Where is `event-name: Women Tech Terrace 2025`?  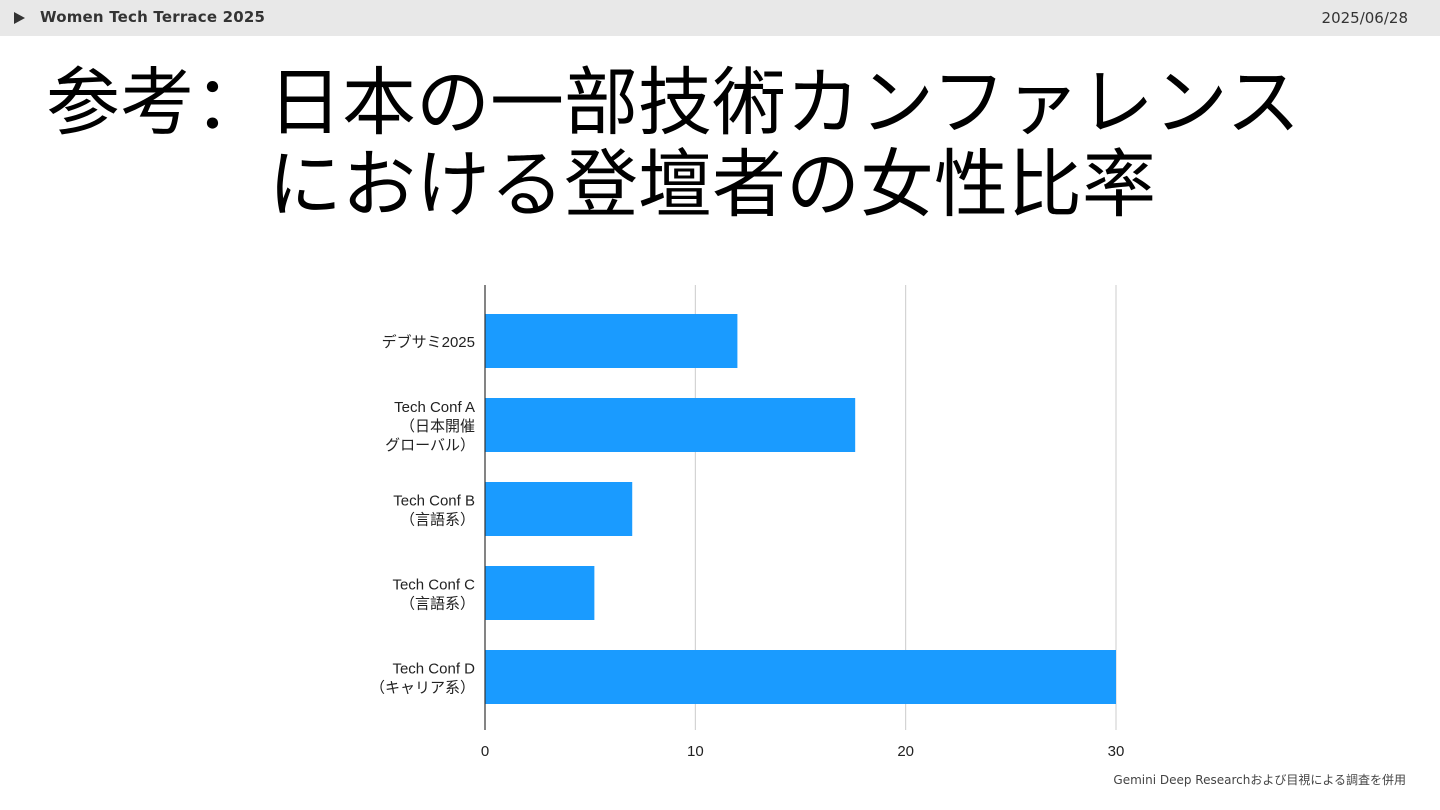 event-name: Women Tech Terrace 2025 is located at coordinates (153, 17).